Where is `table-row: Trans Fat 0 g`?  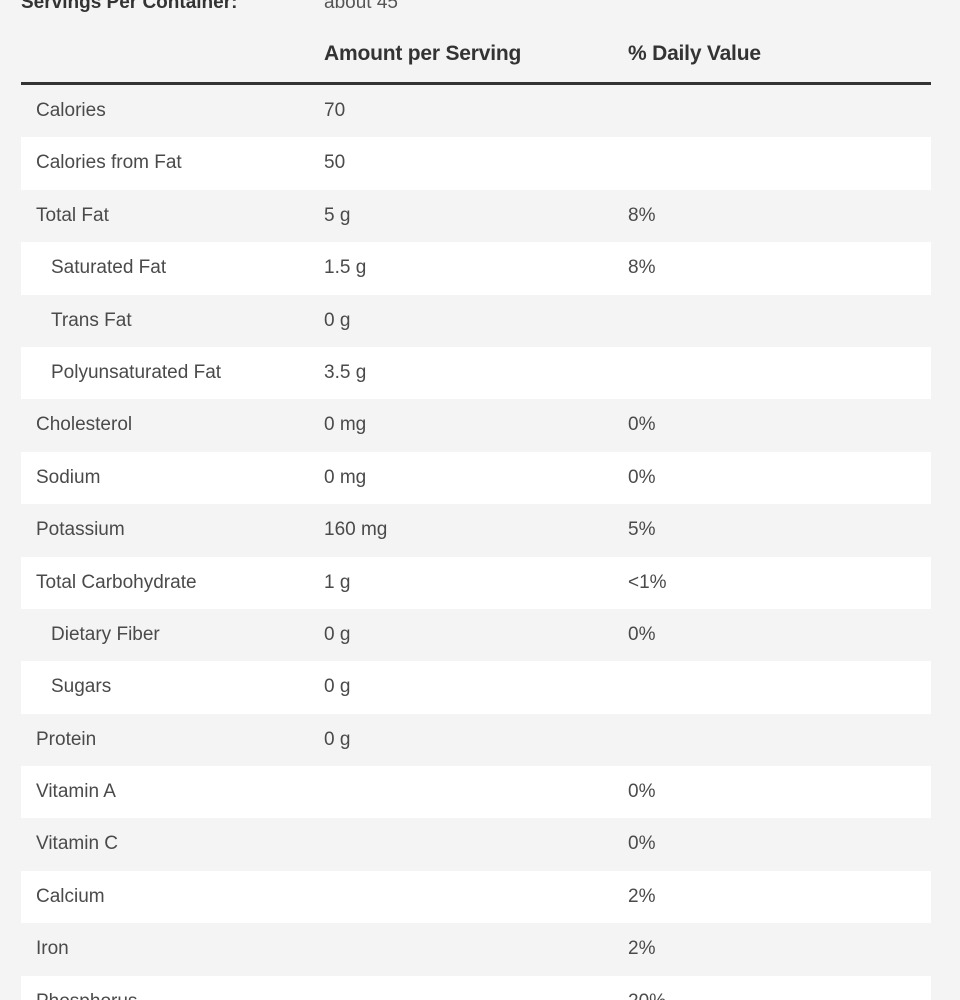
table-row: Trans Fat 0 g is located at coordinates (476, 320).